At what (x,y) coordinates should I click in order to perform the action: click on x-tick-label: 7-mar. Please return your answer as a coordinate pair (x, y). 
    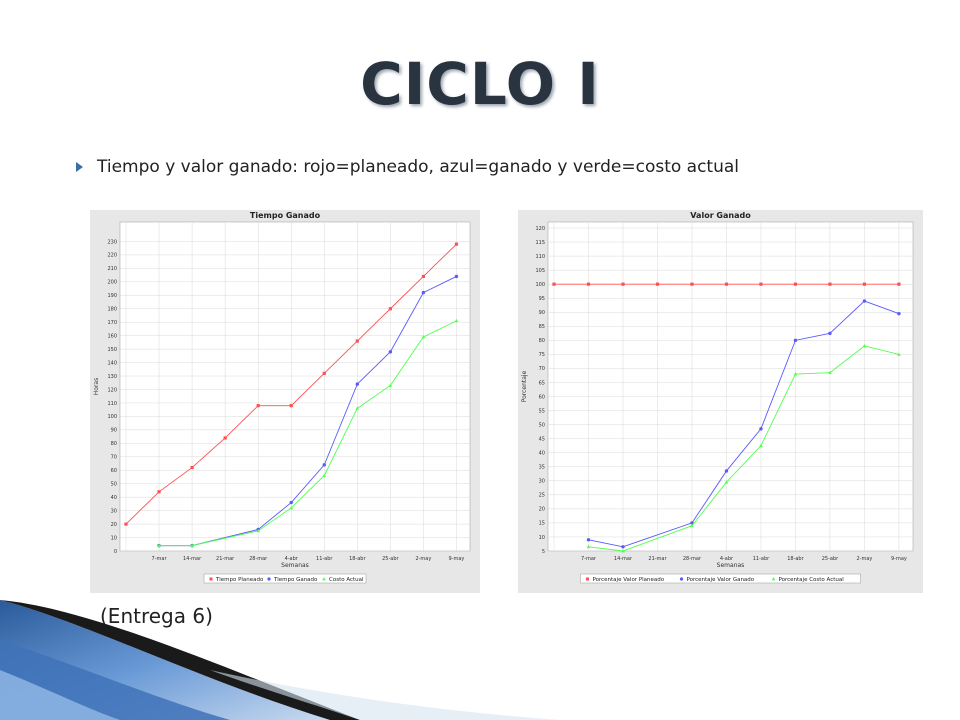
    Looking at the image, I should click on (589, 559).